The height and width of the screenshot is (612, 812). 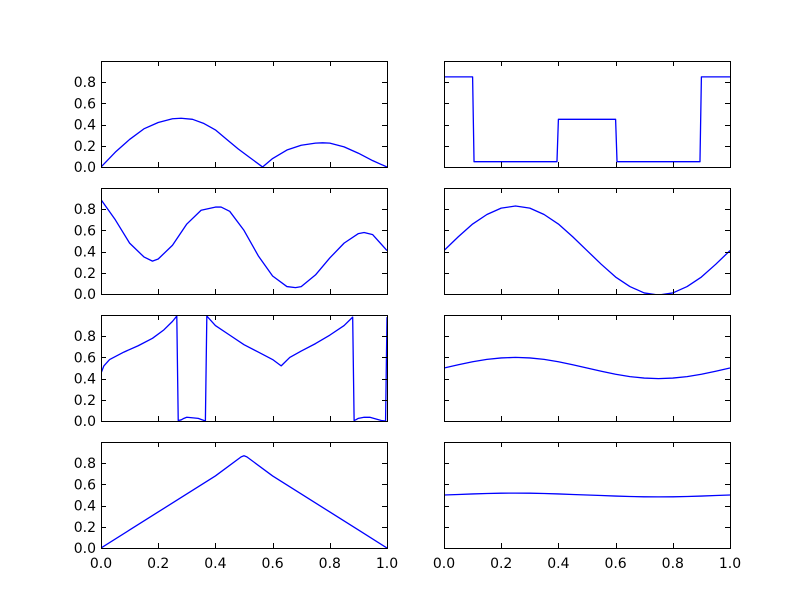 I want to click on subplot-1: 0.0 0.2 0.4 0.6 0.8, so click(x=231, y=118).